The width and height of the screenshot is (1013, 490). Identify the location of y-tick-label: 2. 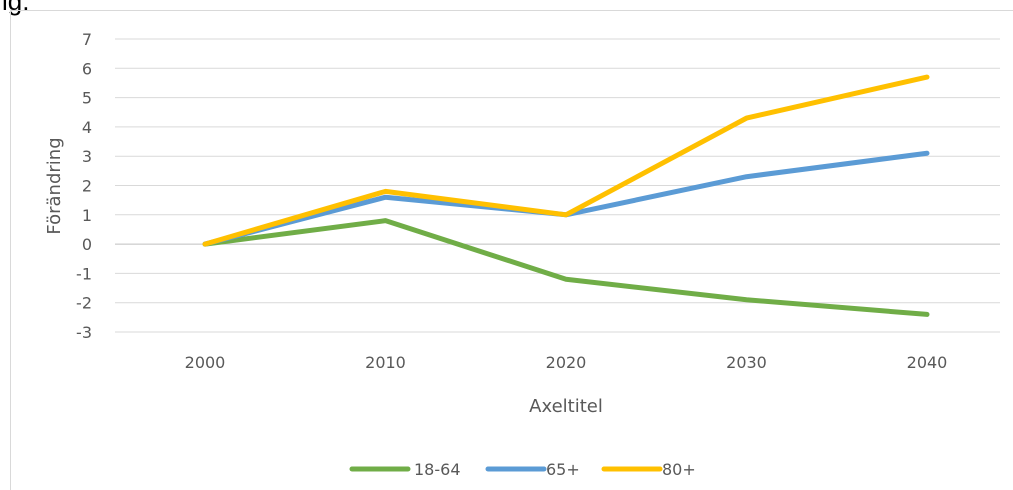
(87, 186).